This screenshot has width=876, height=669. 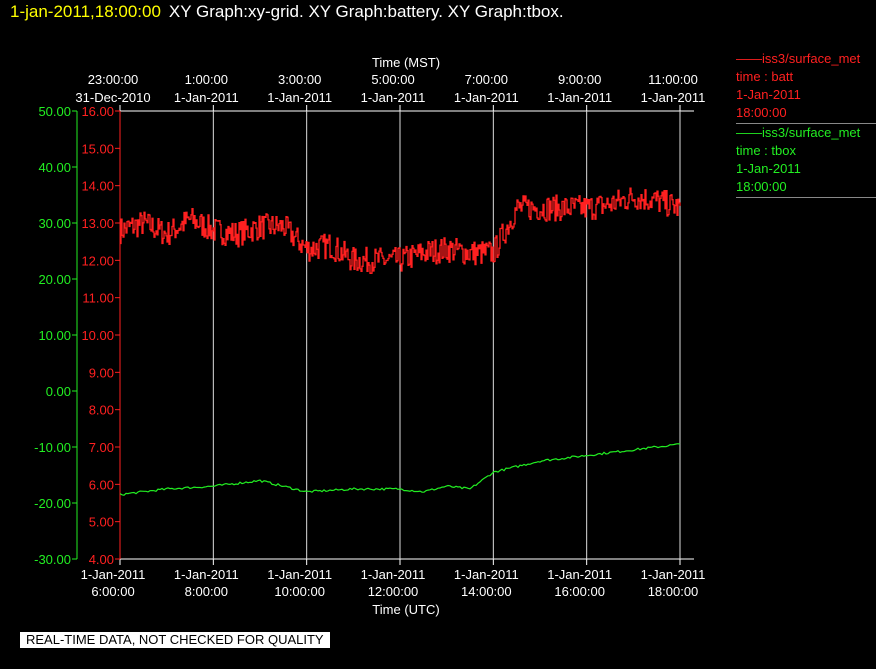 What do you see at coordinates (486, 591) in the screenshot?
I see `x-tick-label: 14:00:00` at bounding box center [486, 591].